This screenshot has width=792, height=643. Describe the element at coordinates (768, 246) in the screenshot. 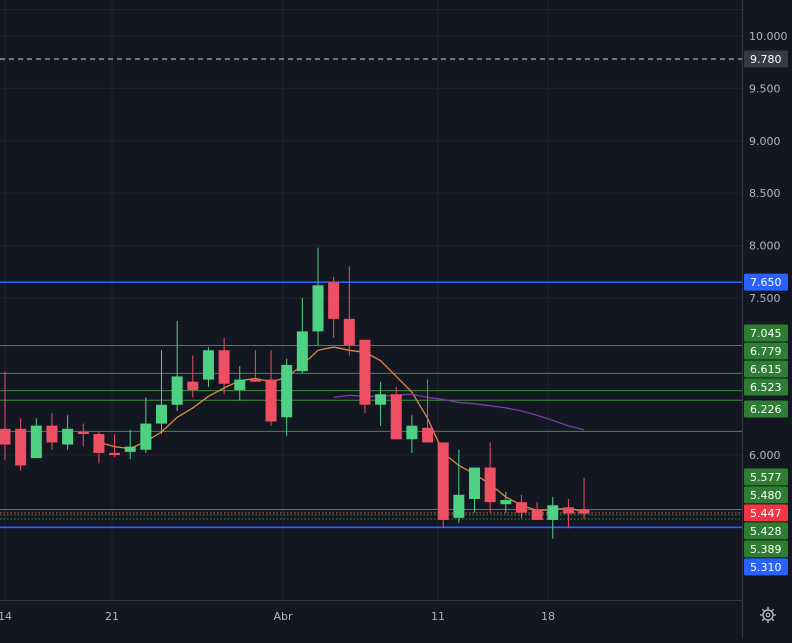

I see `y-axis-ticks: 10.000 9.500 9.000 8.500 8.000 7.500 6.000` at that location.